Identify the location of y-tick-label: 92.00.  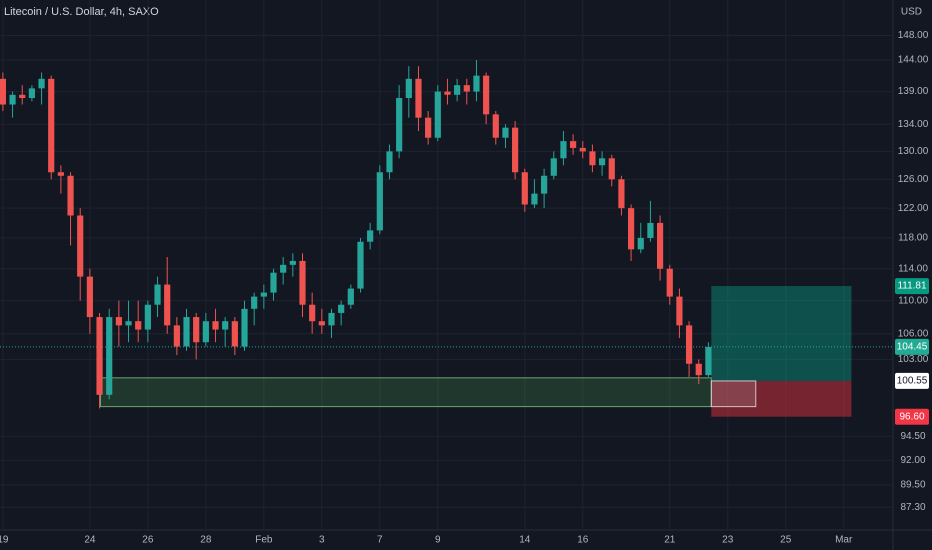
(912, 460).